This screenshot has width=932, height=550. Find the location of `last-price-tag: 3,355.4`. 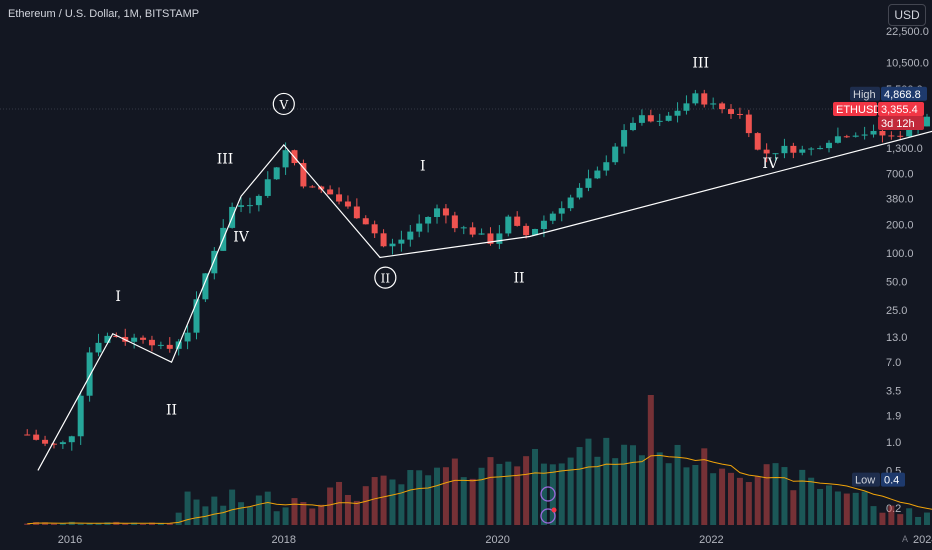

last-price-tag: 3,355.4 is located at coordinates (899, 110).